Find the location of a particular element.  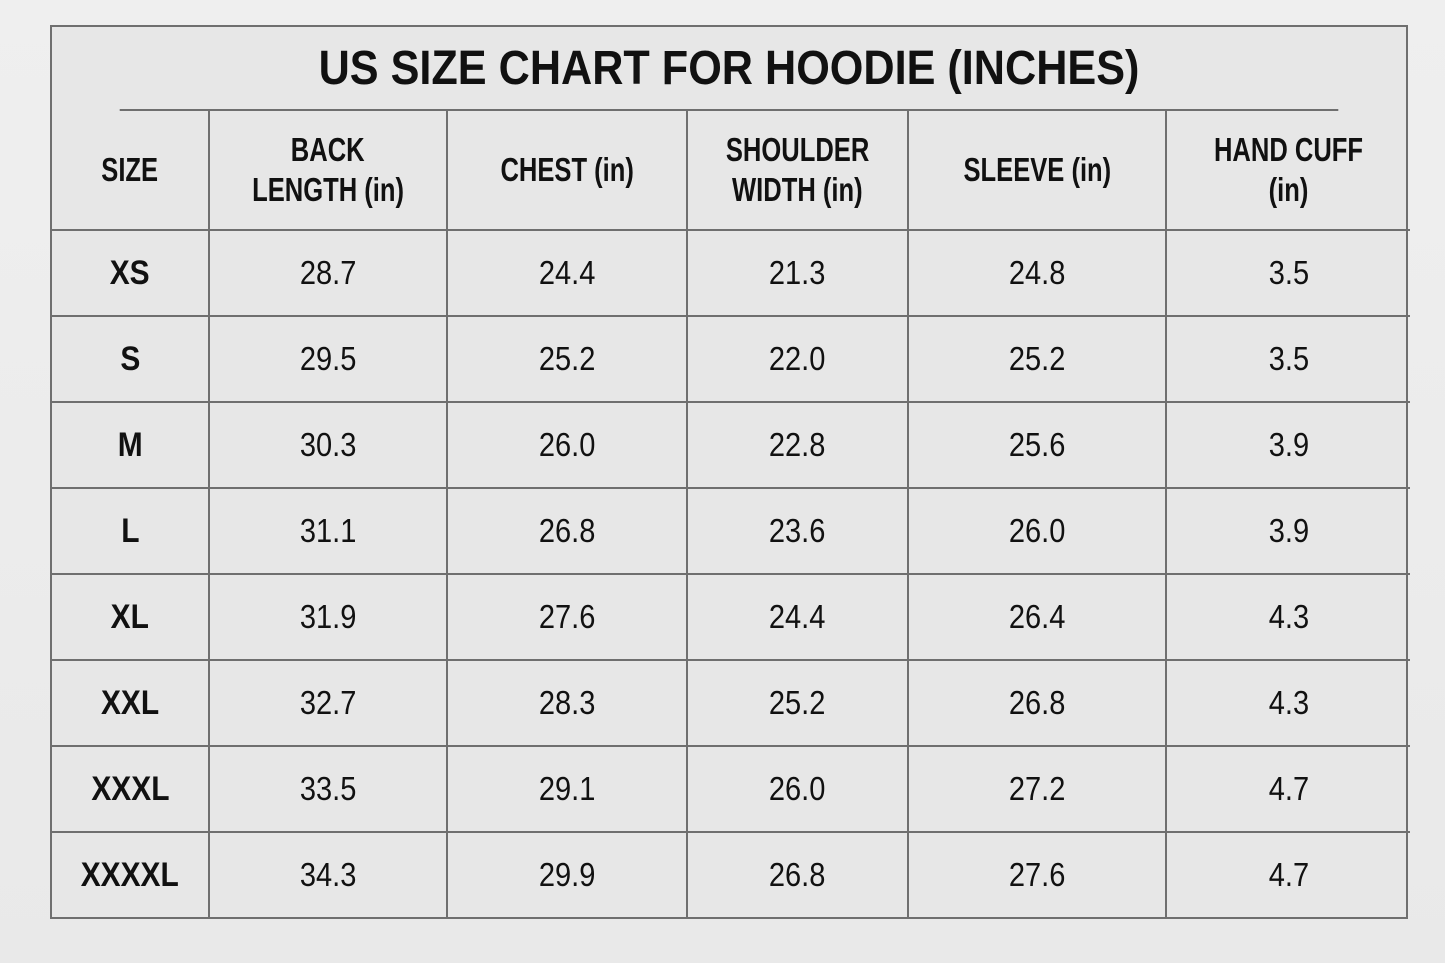

sleeve-cell: 26.8 is located at coordinates (1037, 703).